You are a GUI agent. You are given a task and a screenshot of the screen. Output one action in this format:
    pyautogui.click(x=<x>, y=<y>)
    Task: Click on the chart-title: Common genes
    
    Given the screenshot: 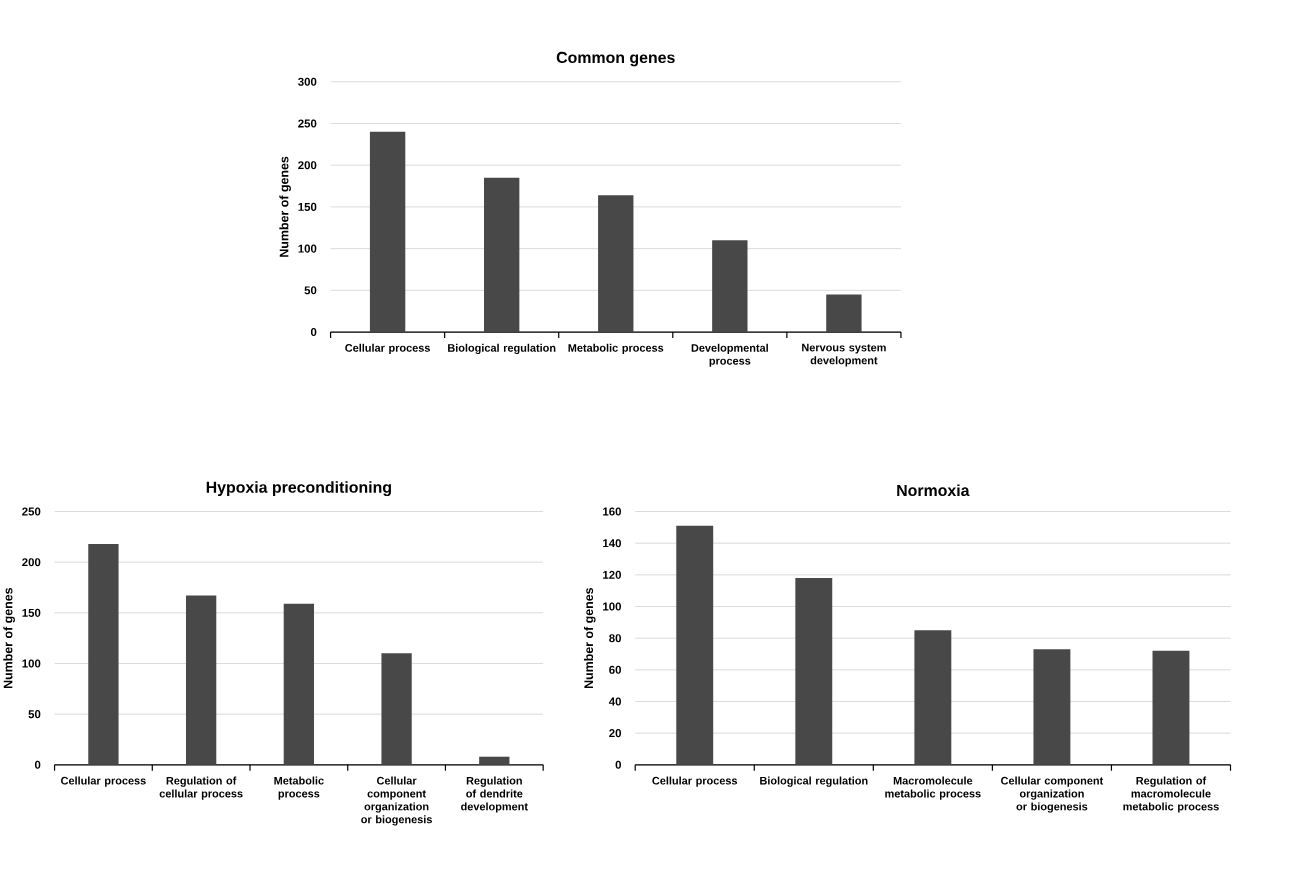 What is the action you would take?
    pyautogui.click(x=615, y=59)
    